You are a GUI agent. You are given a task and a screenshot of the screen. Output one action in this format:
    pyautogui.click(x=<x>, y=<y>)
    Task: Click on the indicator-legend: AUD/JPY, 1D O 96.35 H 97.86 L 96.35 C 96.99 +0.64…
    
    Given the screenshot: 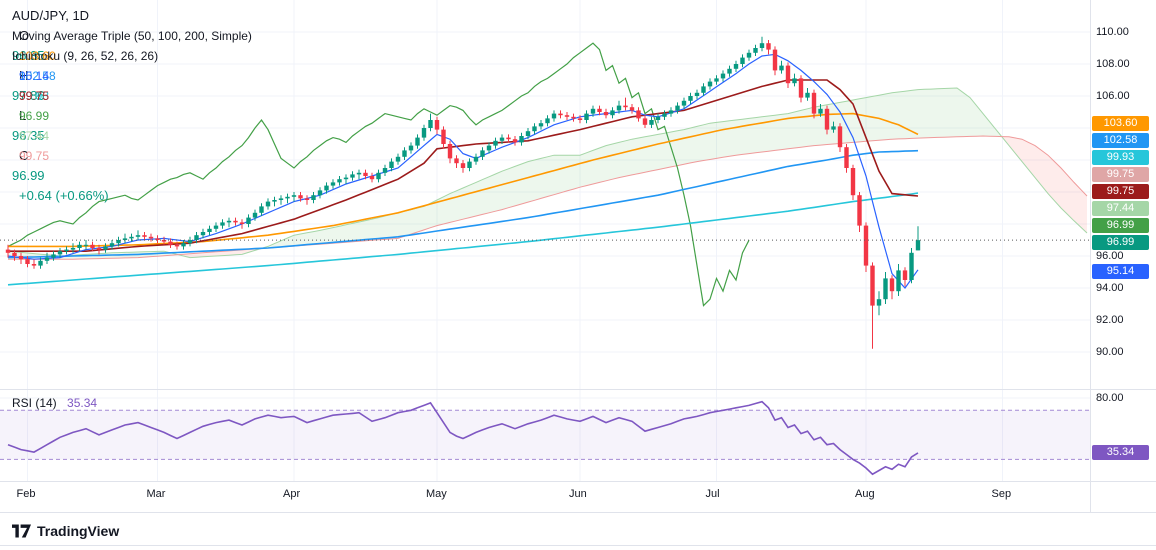 What is the action you would take?
    pyautogui.click(x=132, y=104)
    